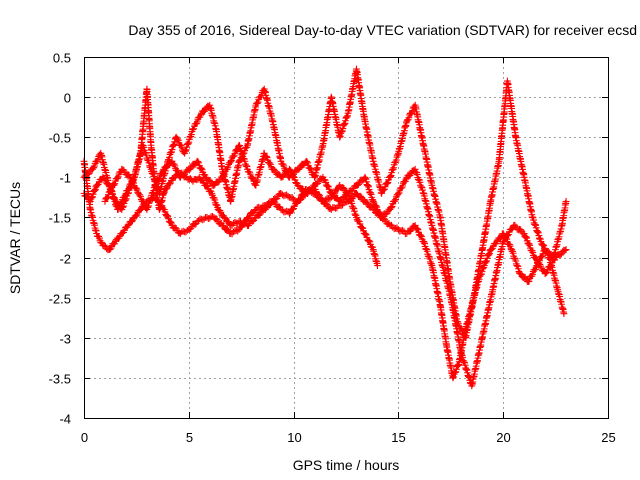 Image resolution: width=640 pixels, height=480 pixels. I want to click on y-tick-label: -1, so click(65, 178).